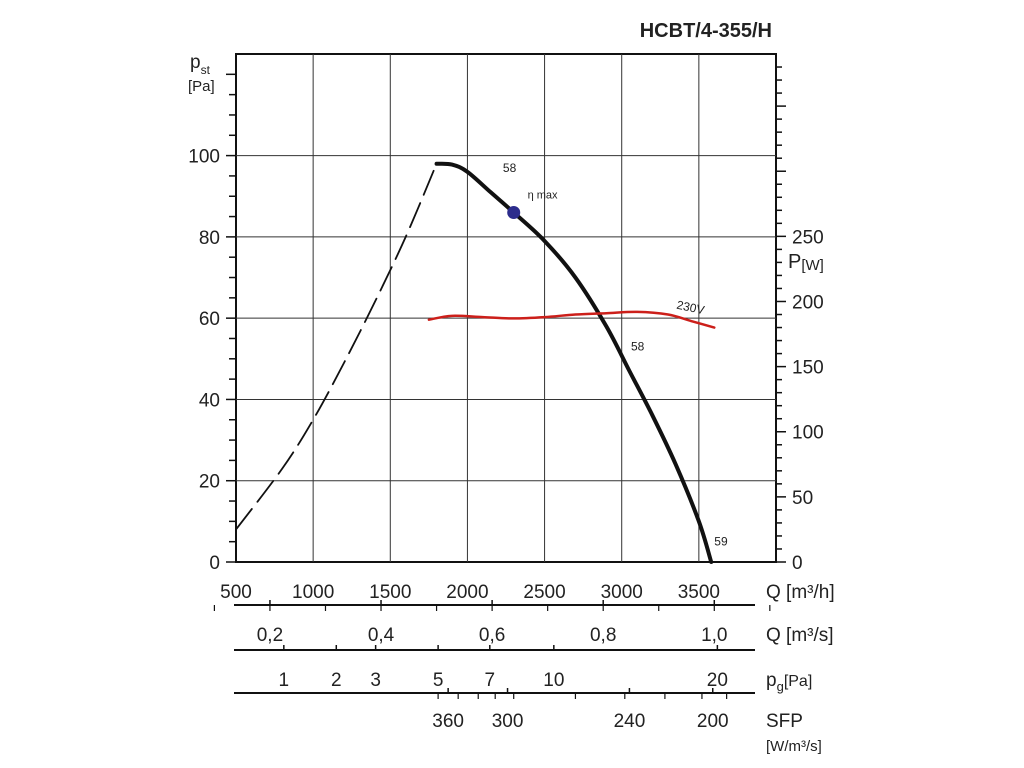 The width and height of the screenshot is (1024, 768). Describe the element at coordinates (713, 721) in the screenshot. I see `scale-sfp-label: 200` at that location.